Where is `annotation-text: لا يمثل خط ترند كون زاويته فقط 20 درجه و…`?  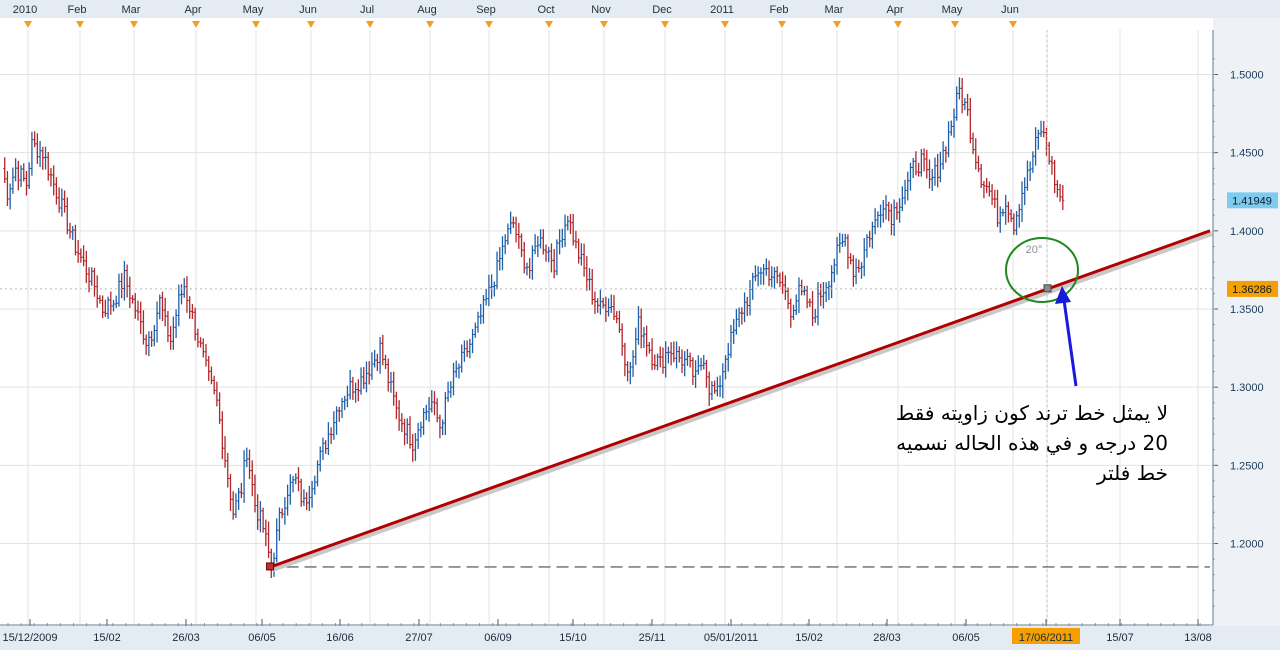
annotation-text: لا يمثل خط ترند كون زاويته فقط 20 درجه و… is located at coordinates (1008, 443).